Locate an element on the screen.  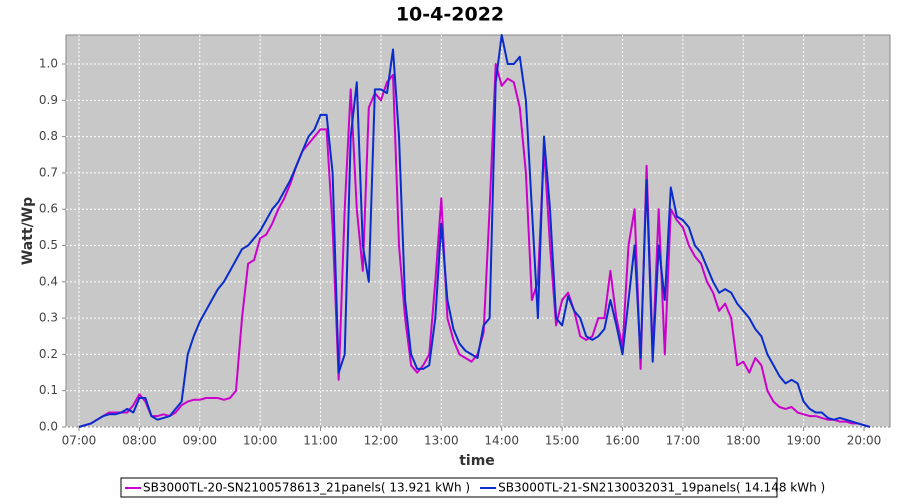
y-tick-label: 0.8 is located at coordinates (48, 136).